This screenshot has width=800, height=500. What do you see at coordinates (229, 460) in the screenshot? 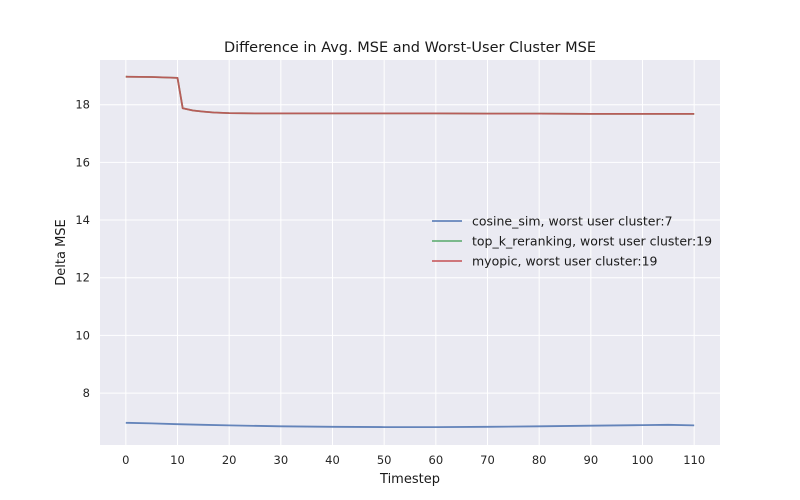
I see `x-tick-label: 20` at bounding box center [229, 460].